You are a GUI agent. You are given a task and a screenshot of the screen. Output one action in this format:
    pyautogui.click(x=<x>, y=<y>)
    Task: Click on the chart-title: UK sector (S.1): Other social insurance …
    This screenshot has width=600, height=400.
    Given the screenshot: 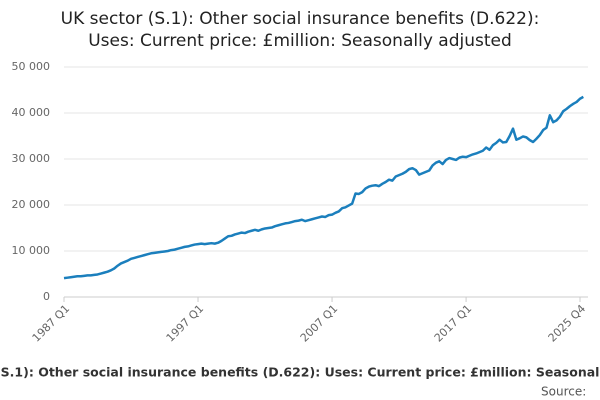 What is the action you would take?
    pyautogui.click(x=300, y=19)
    